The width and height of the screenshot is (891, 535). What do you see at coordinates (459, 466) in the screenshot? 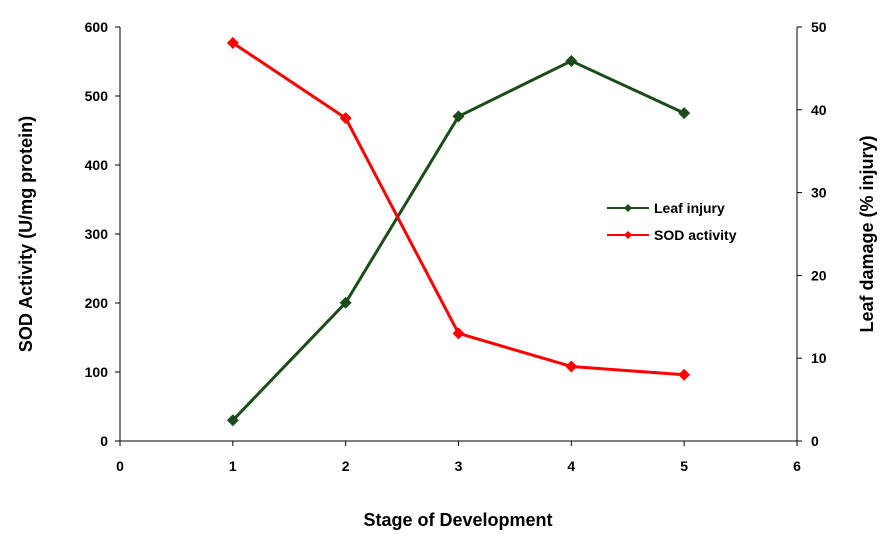
I see `x-tick-label: 3` at bounding box center [459, 466].